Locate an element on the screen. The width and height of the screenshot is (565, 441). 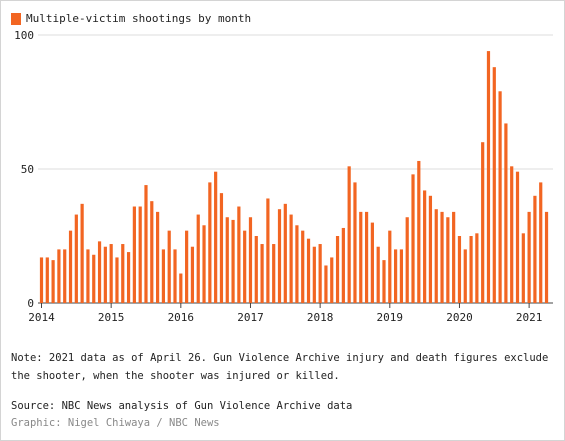
x-tick-label: 2020 is located at coordinates (459, 317).